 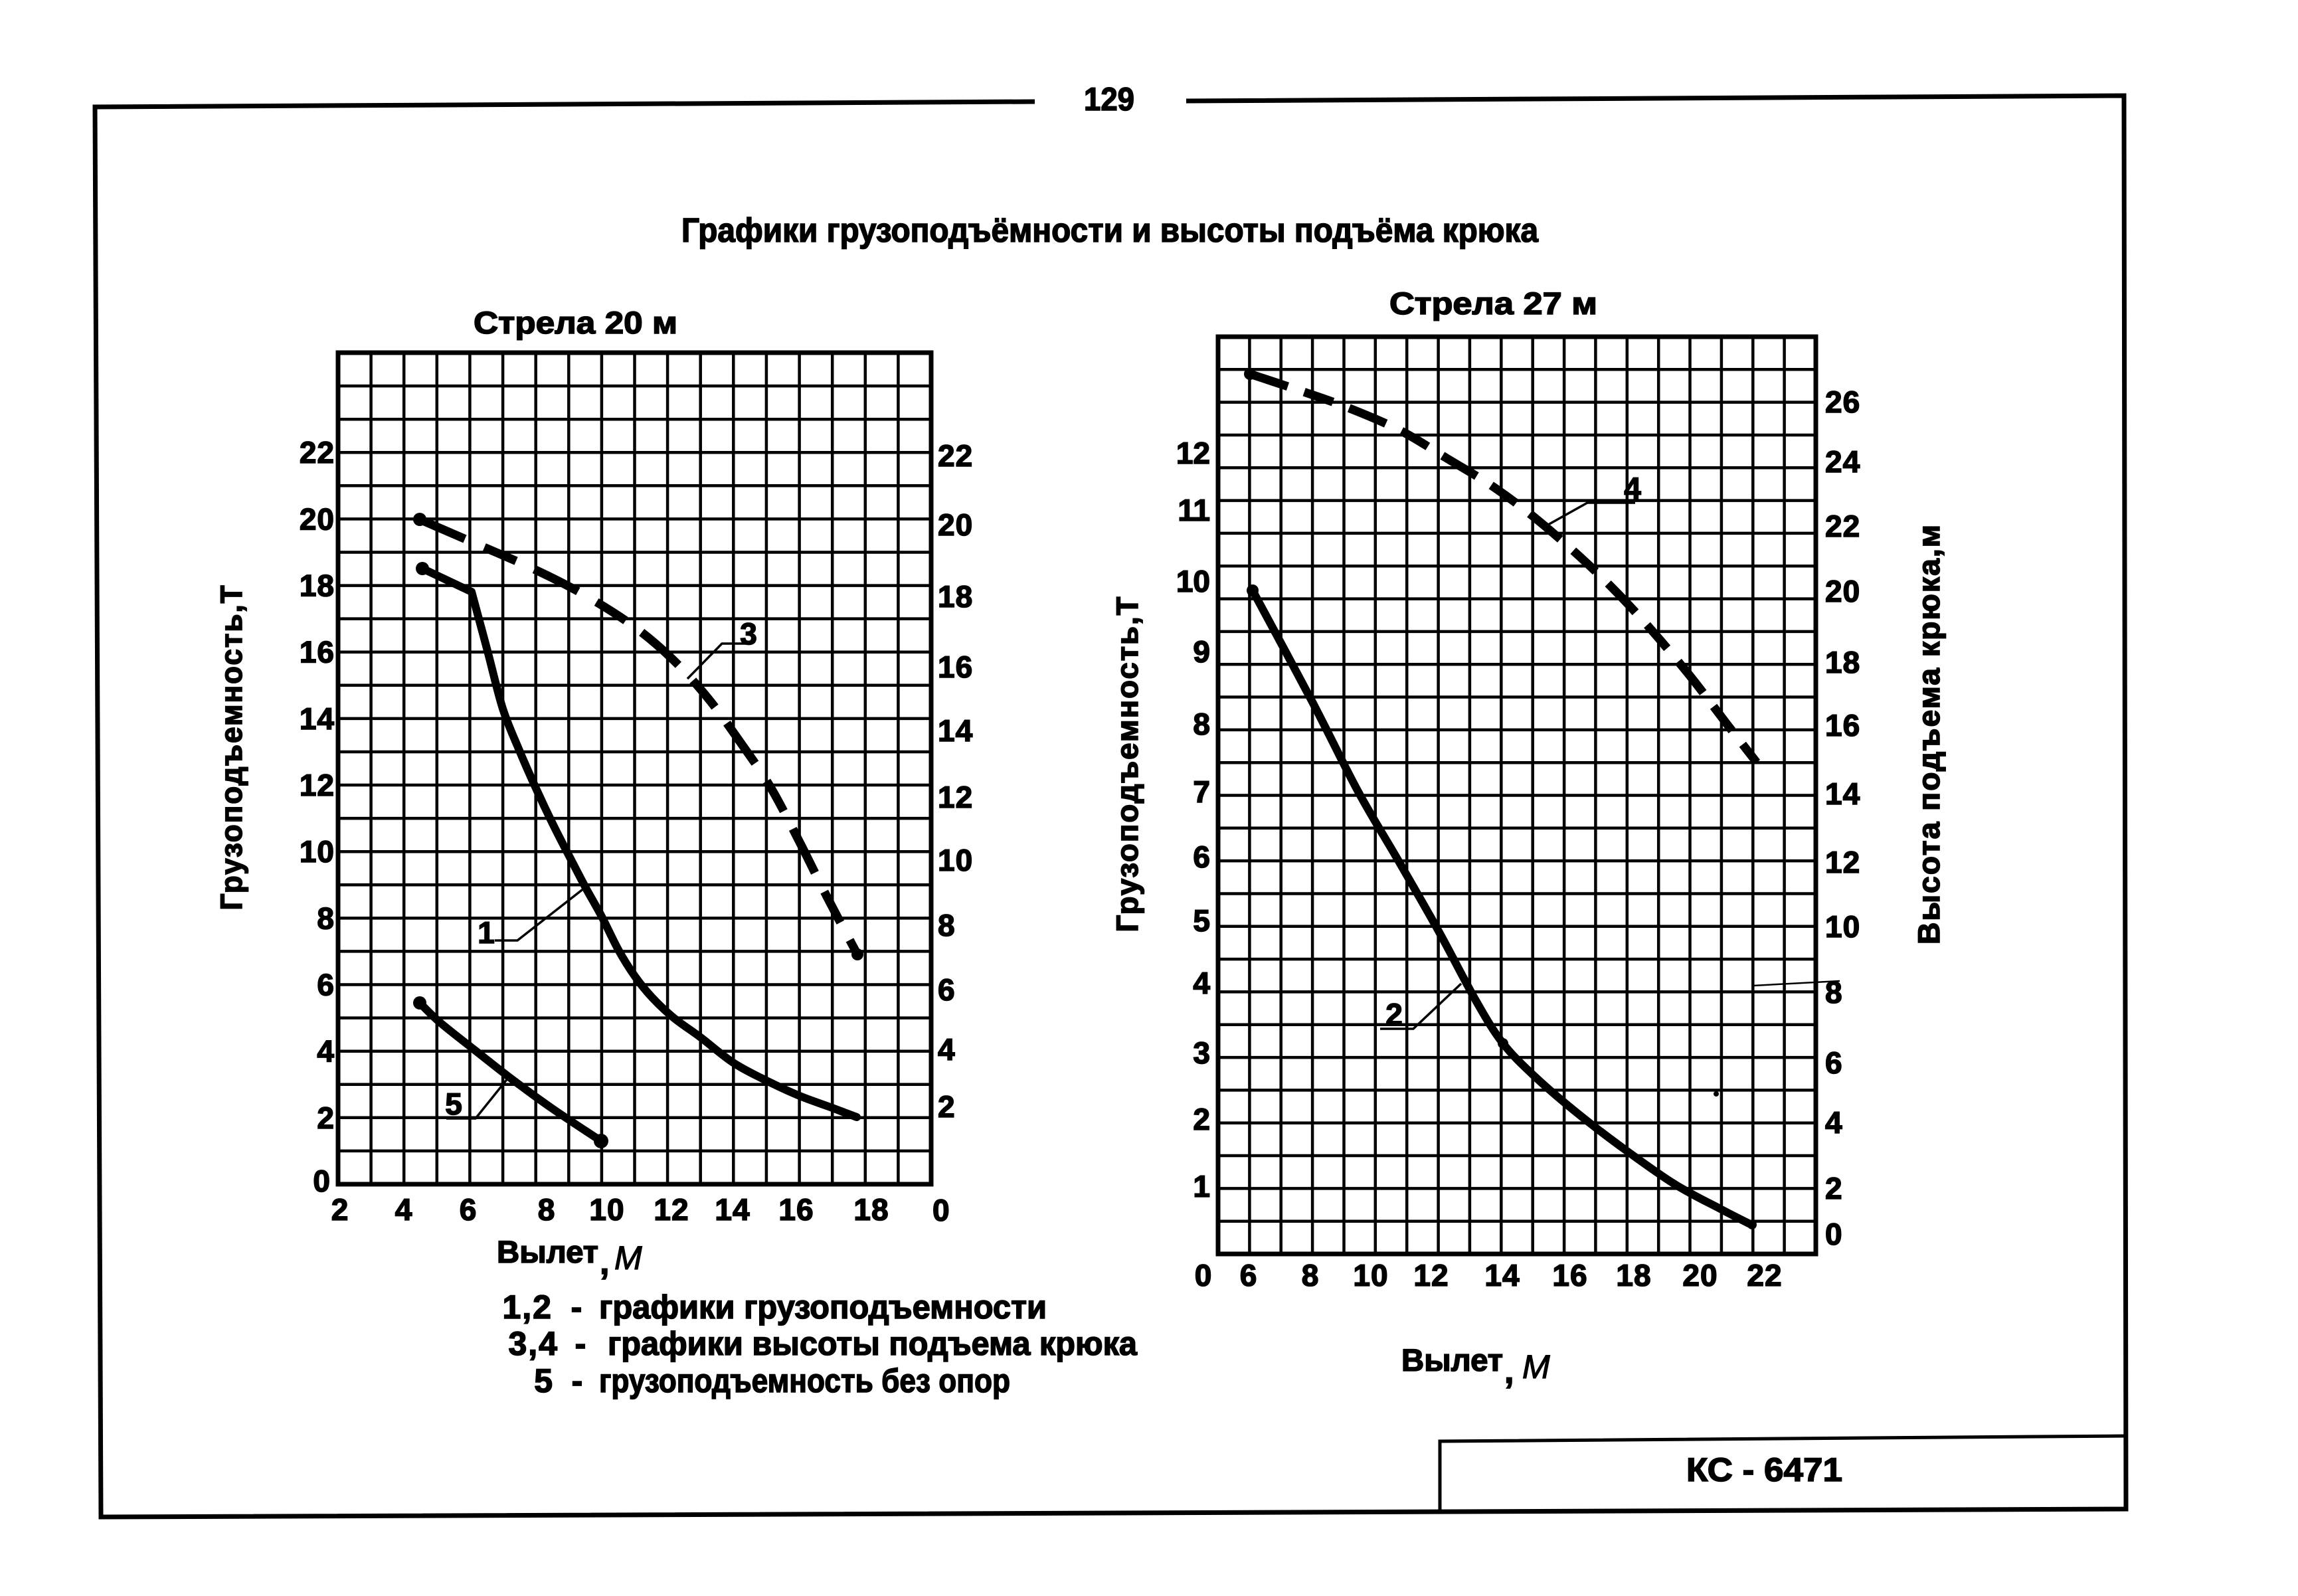 I want to click on svg-text: грузоподъемность без опор, so click(x=804, y=1380).